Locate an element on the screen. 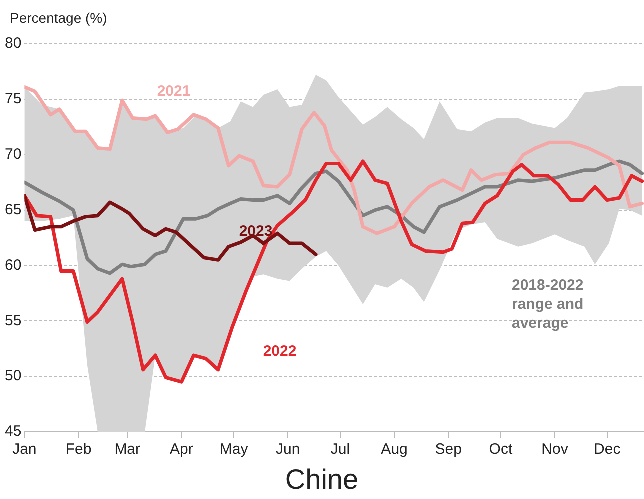 This screenshot has height=499, width=644. series-label: 2023 is located at coordinates (256, 231).